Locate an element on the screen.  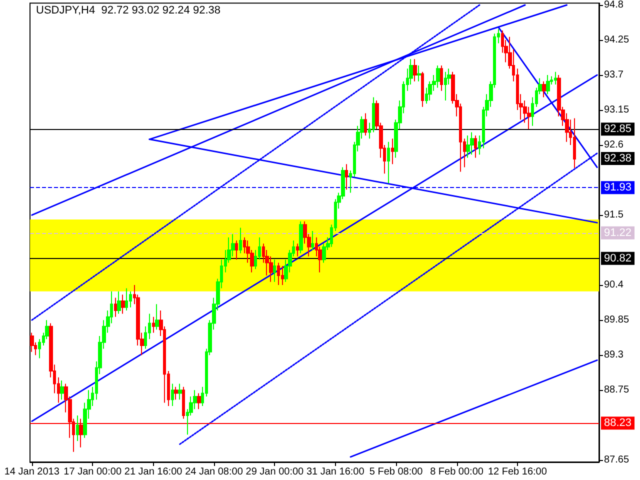
y-tick-label: 94.8 is located at coordinates (614, 5).